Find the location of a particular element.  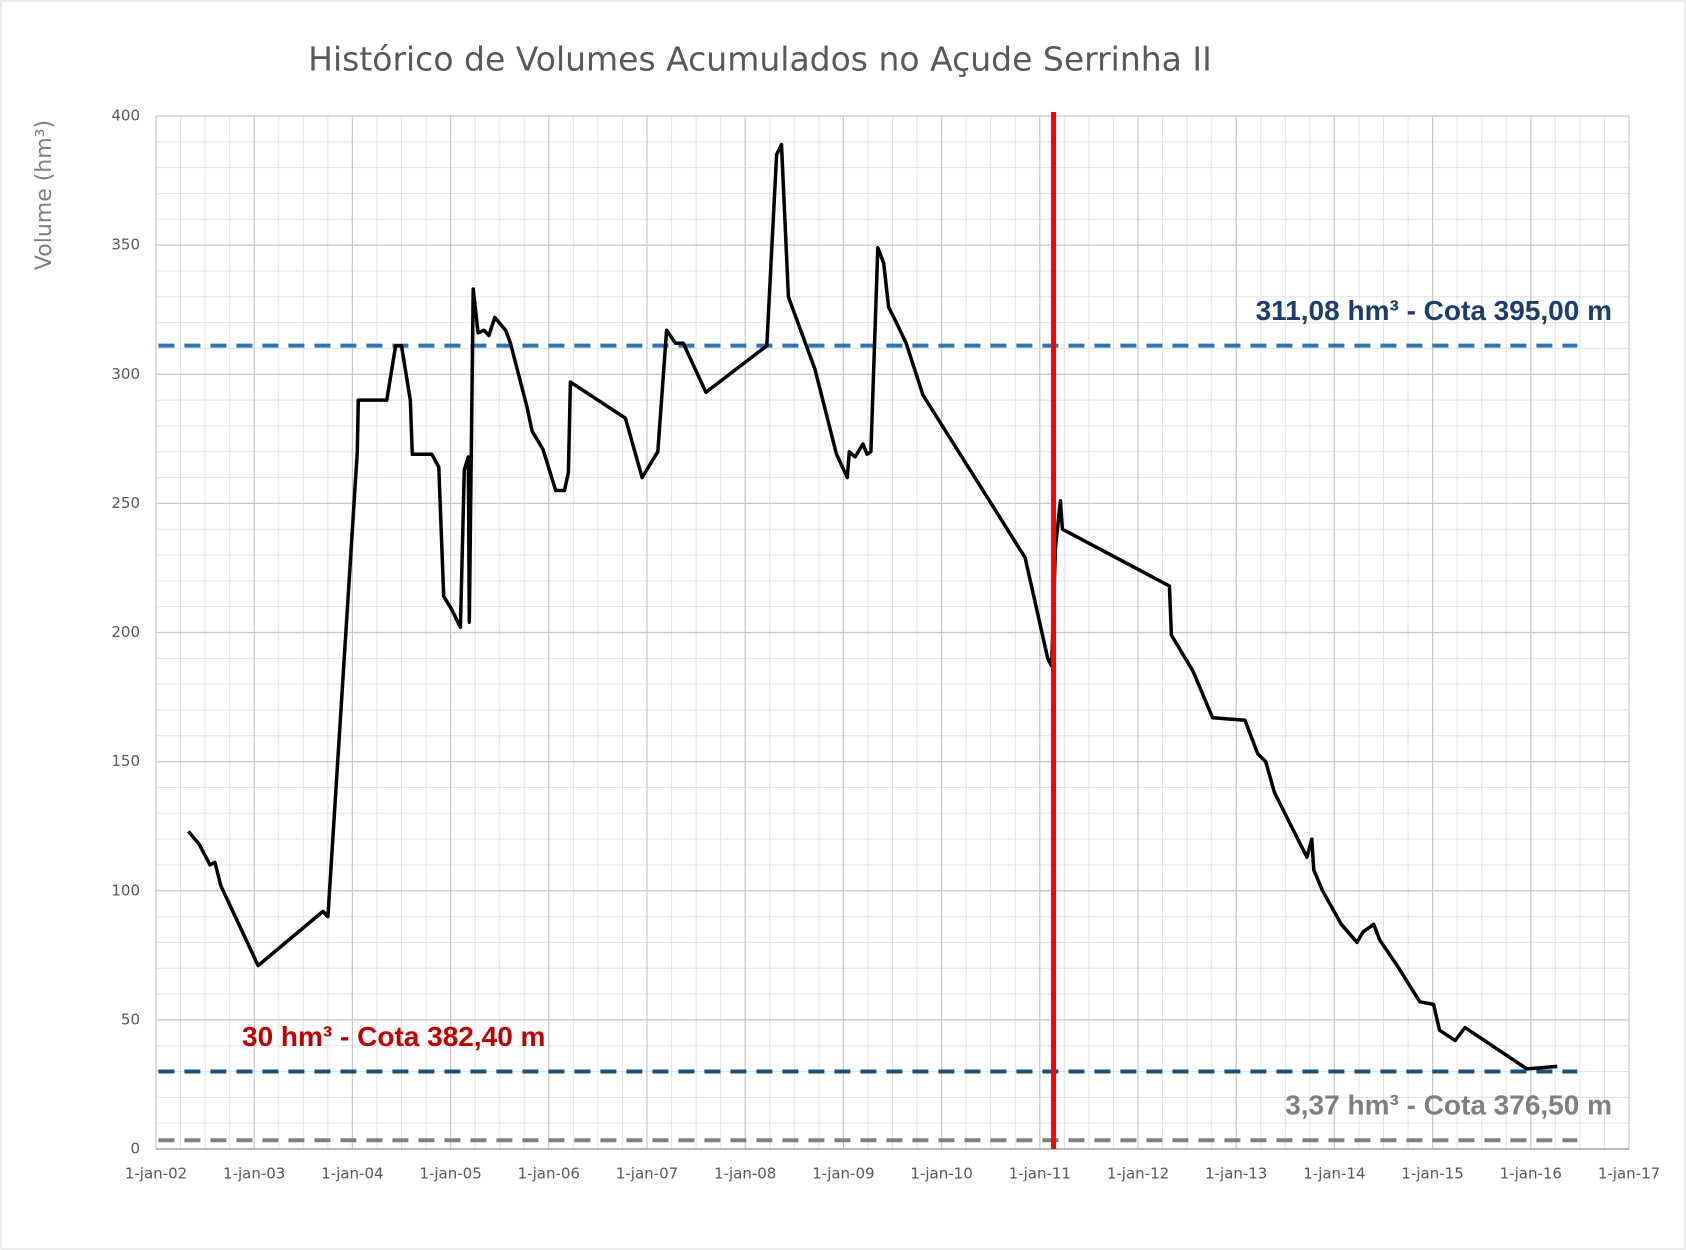

x-tick-label: 1-jan-05 is located at coordinates (450, 1174).